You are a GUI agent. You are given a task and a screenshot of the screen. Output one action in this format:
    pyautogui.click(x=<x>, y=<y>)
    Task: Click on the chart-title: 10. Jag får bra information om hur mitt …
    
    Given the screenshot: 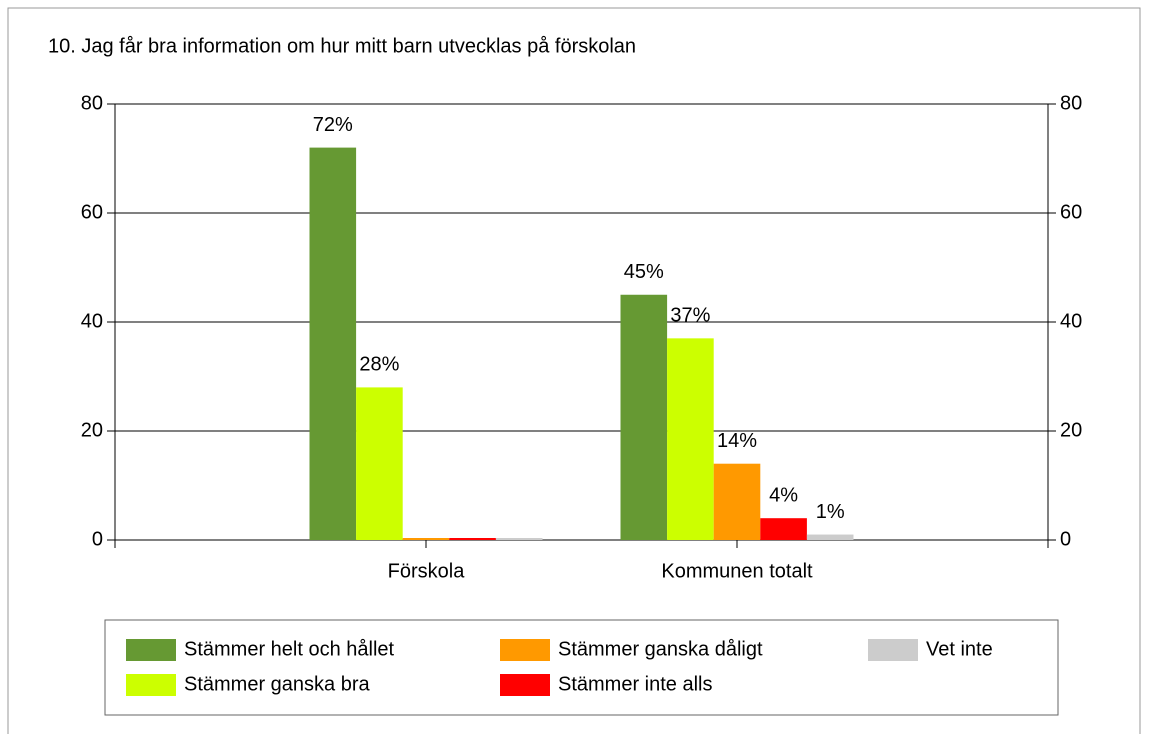 What is the action you would take?
    pyautogui.click(x=342, y=46)
    